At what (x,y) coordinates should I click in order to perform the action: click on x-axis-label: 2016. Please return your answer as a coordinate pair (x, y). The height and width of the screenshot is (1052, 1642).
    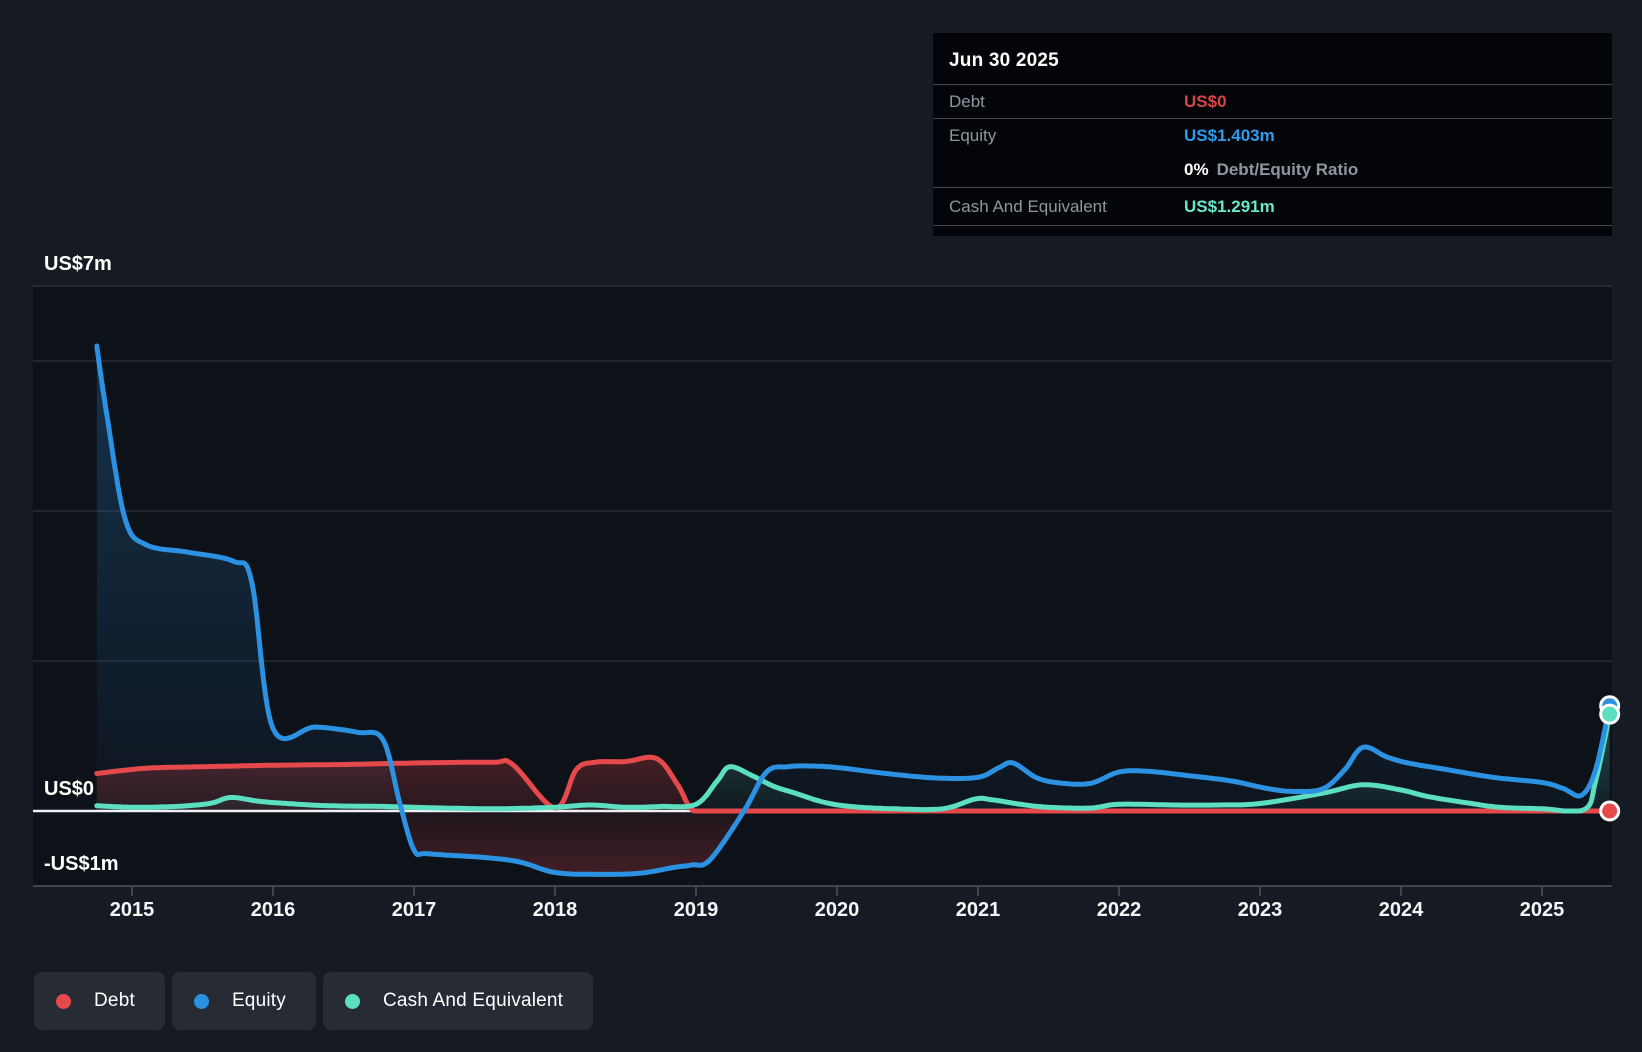
    Looking at the image, I should click on (273, 910).